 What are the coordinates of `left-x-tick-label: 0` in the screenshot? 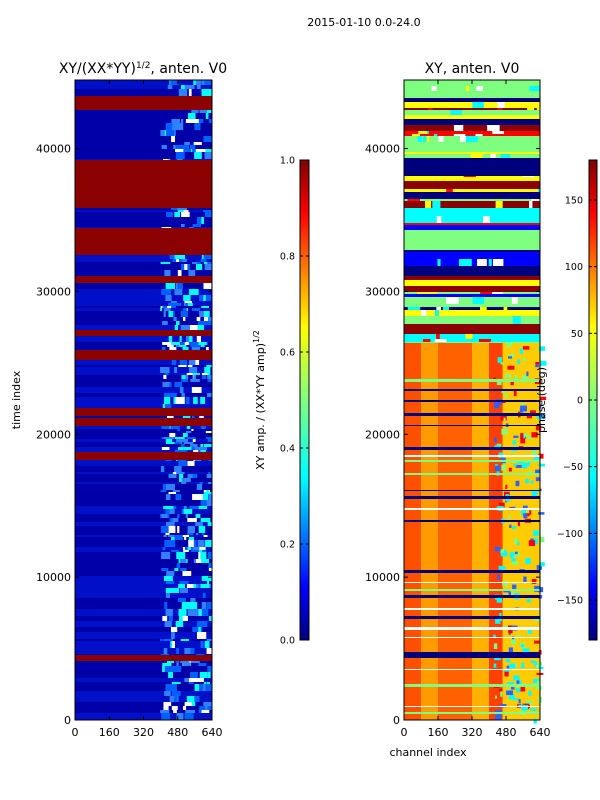 It's located at (75, 732).